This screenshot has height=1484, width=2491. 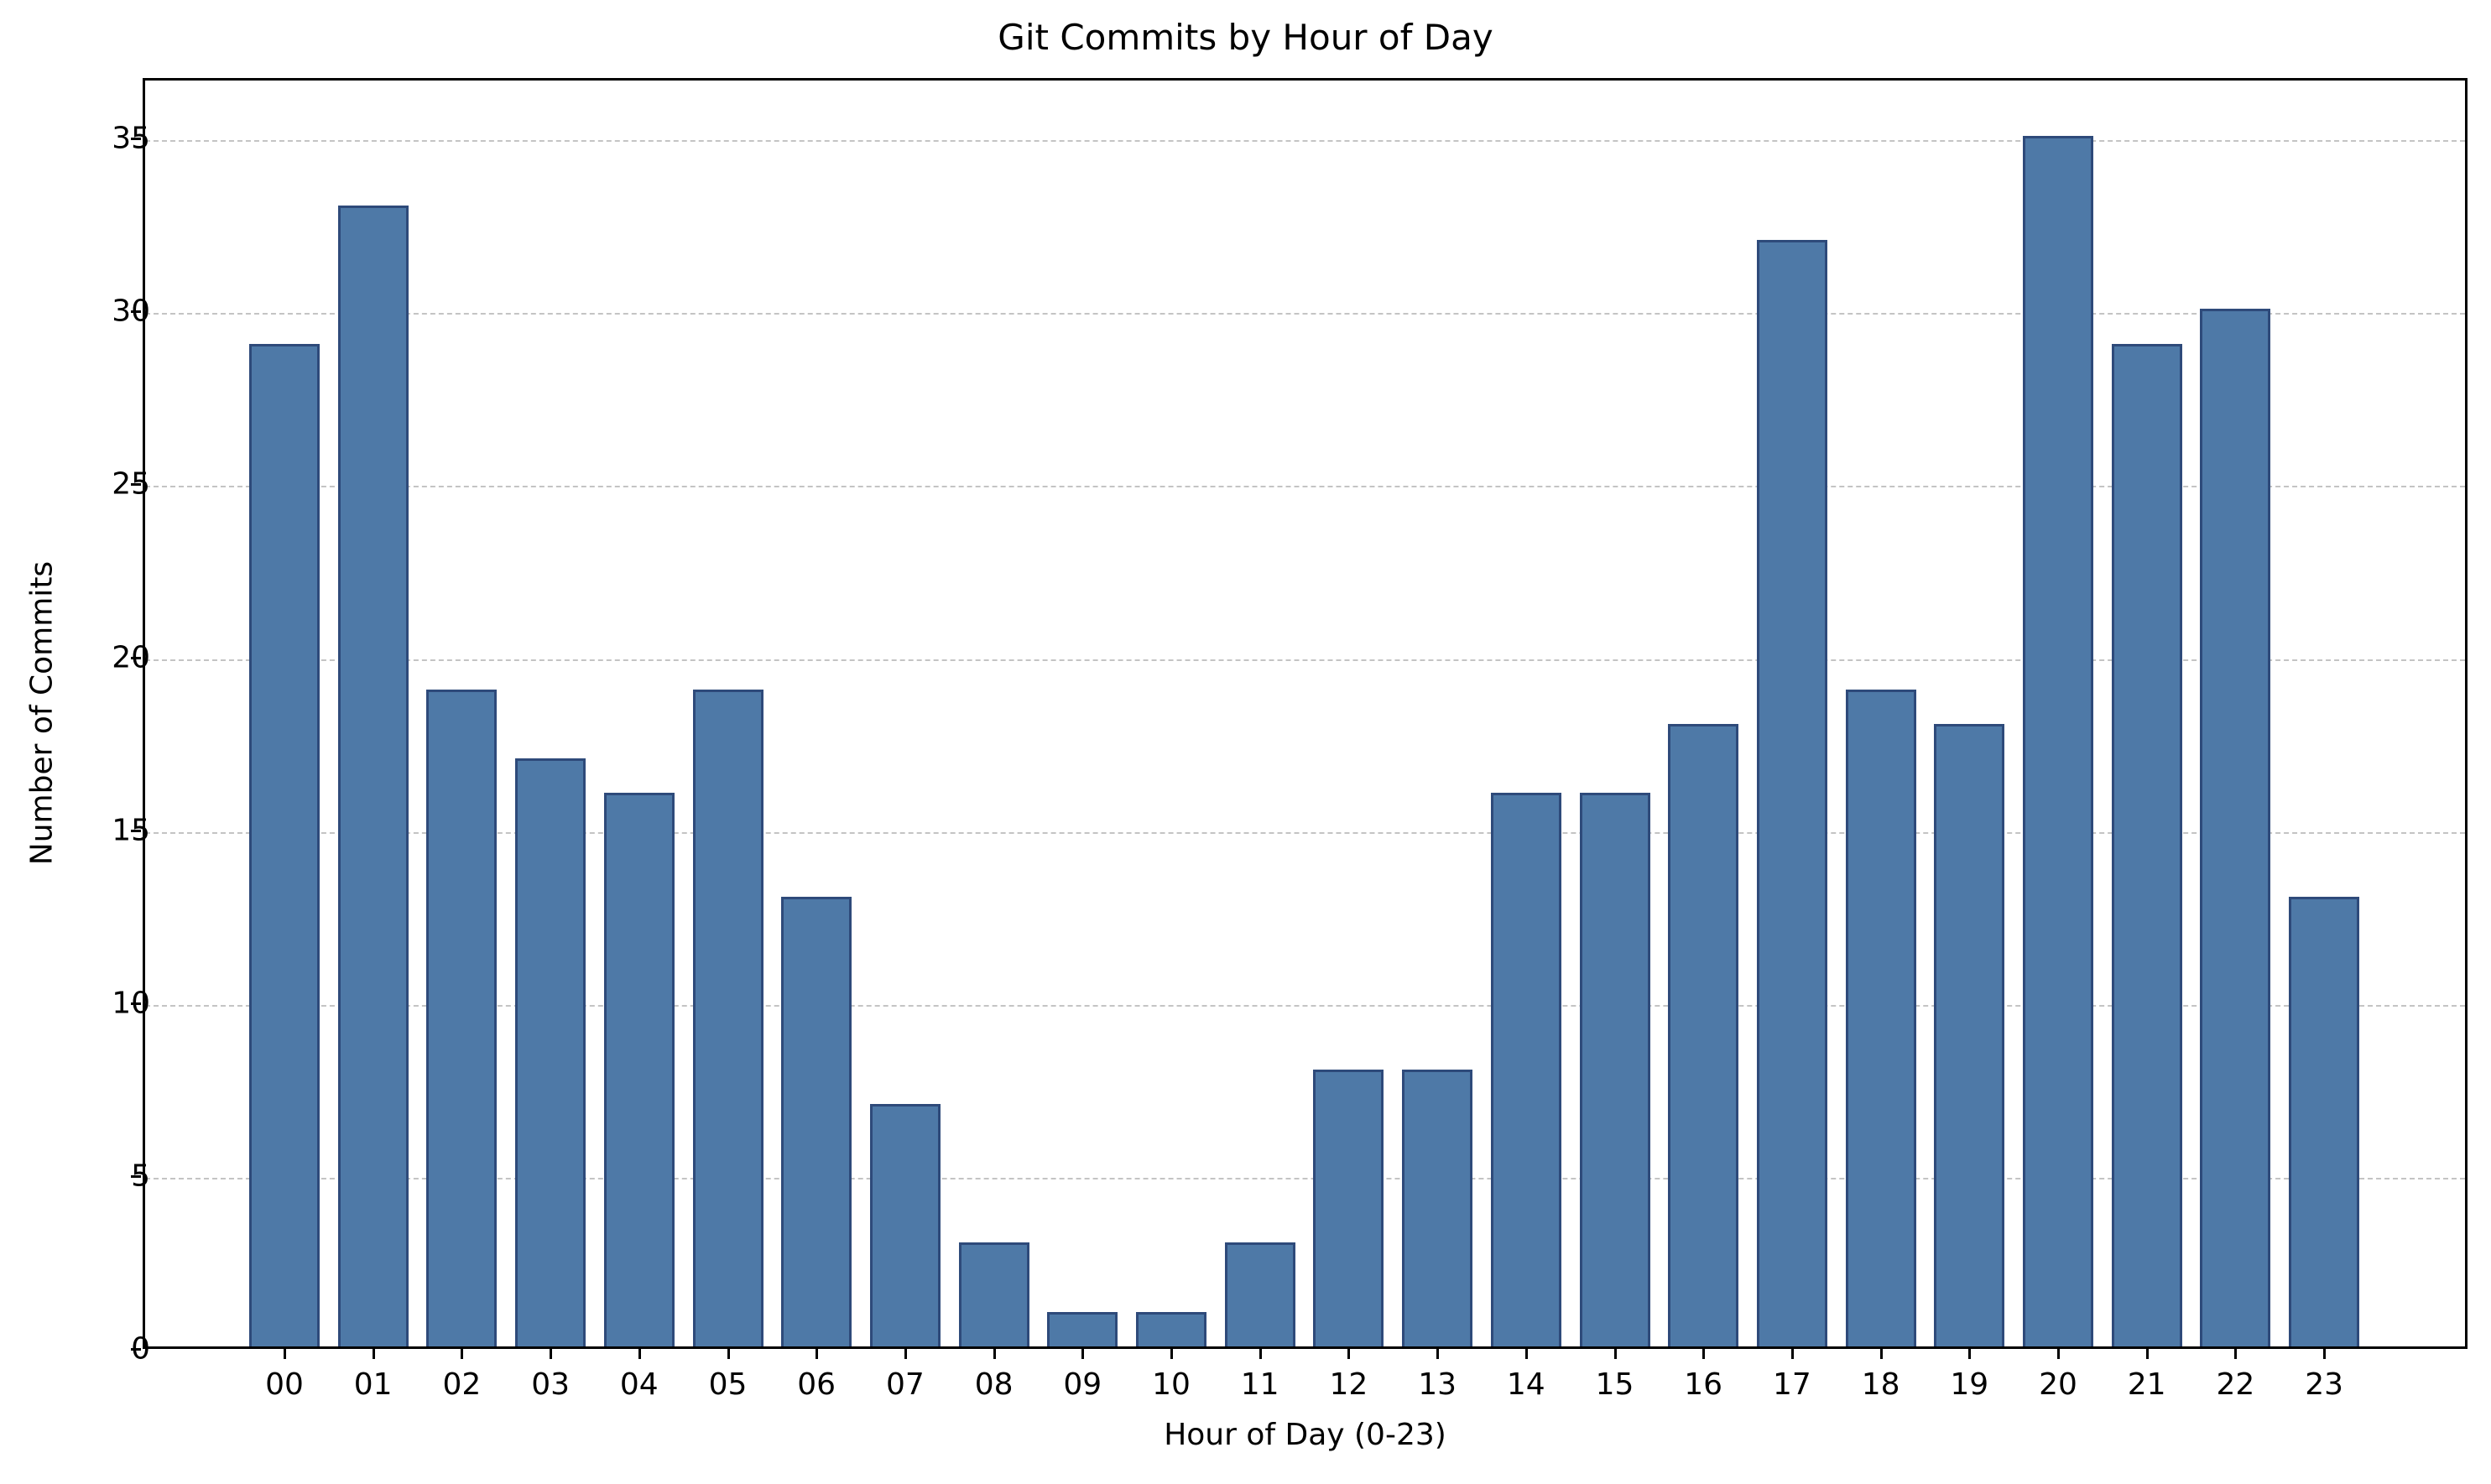 What do you see at coordinates (1791, 1384) in the screenshot?
I see `x-tick-label: 17` at bounding box center [1791, 1384].